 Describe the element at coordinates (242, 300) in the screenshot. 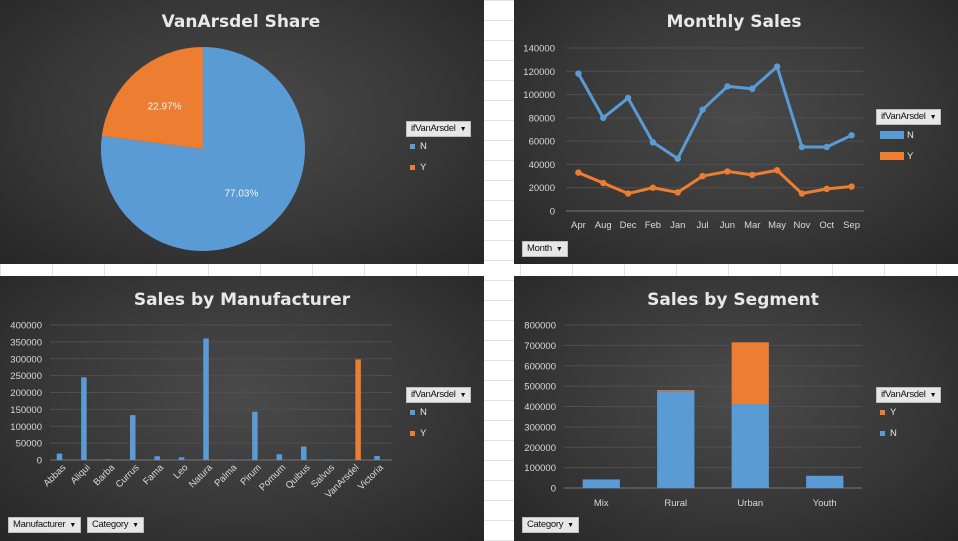

I see `chart-title: Sales by Manufacturer` at that location.